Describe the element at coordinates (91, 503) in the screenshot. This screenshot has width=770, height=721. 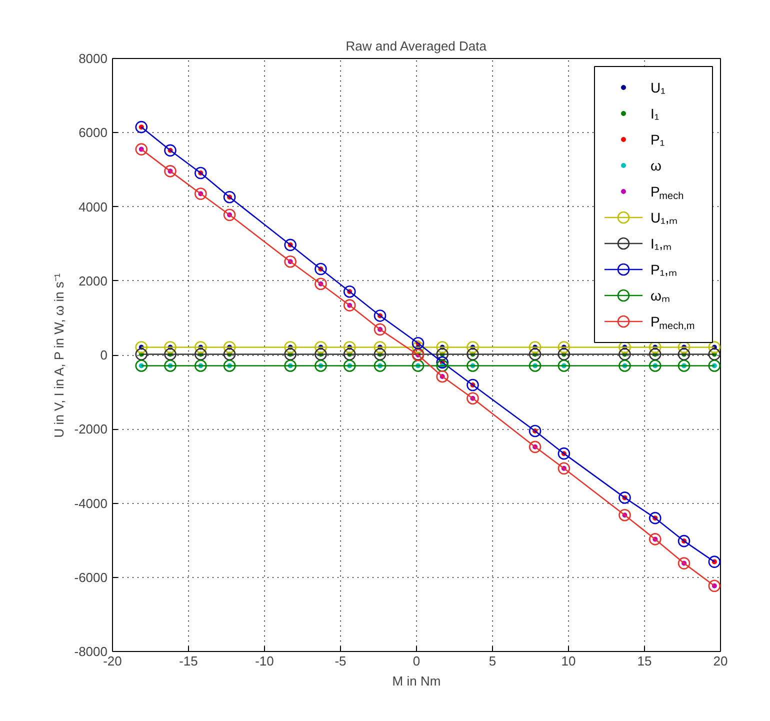
I see `y-tick-label: -4000` at that location.